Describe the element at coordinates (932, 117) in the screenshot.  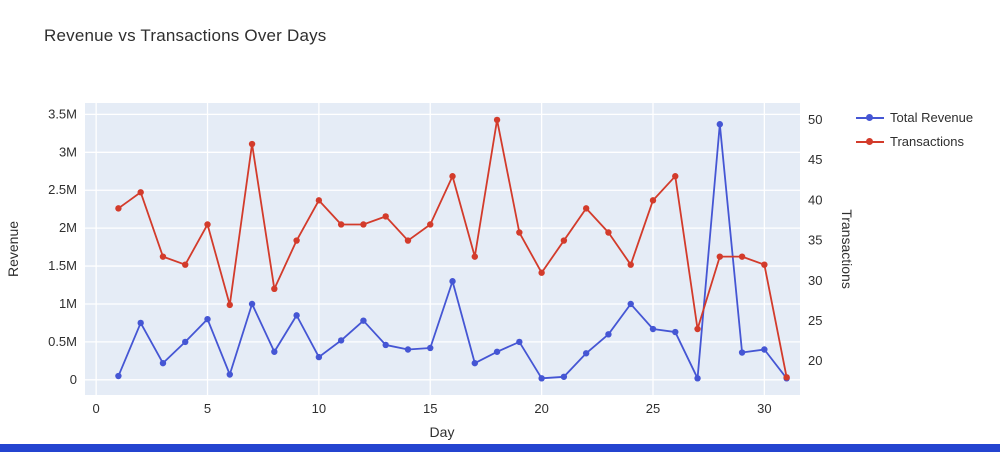
I see `legend-label-total-revenue: Total Revenue` at that location.